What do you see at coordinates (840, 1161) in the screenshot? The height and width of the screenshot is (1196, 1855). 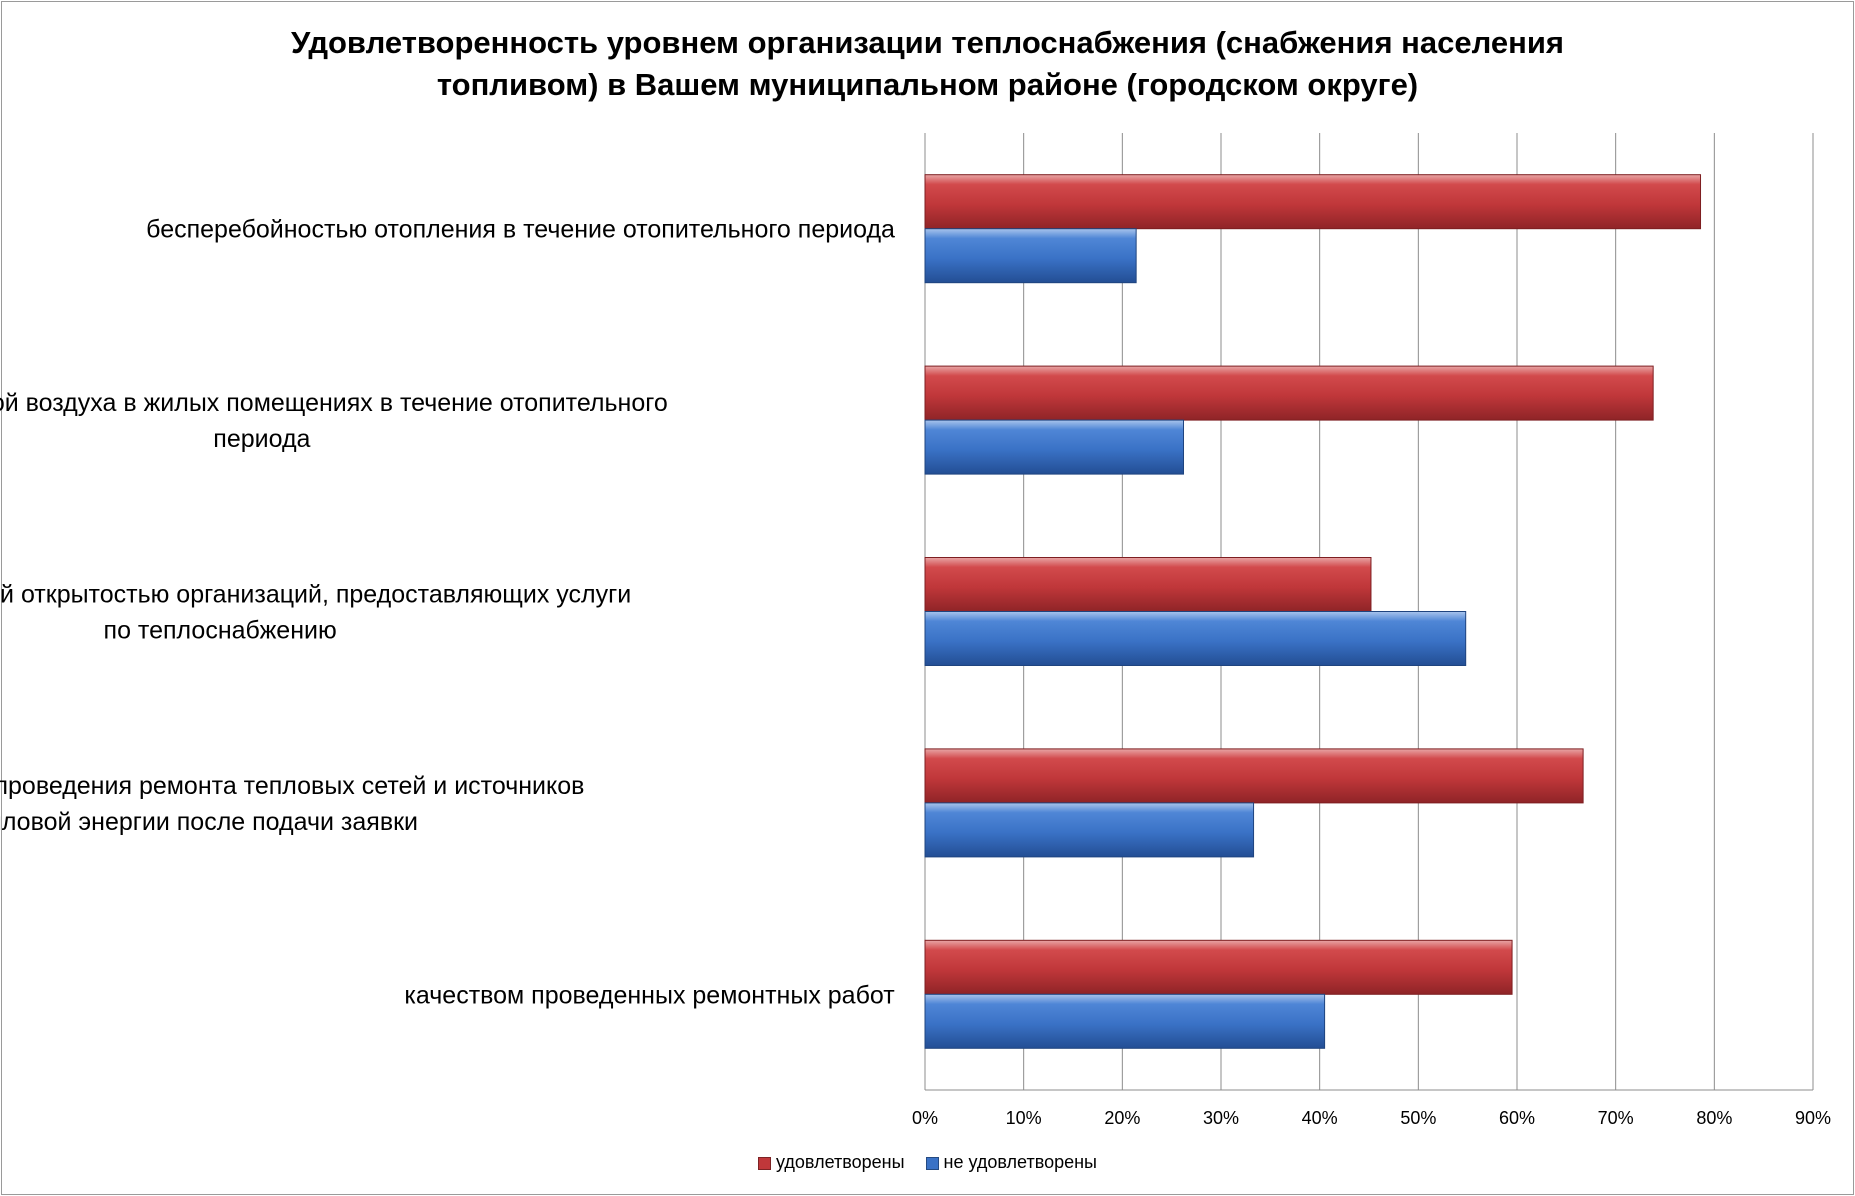 I see `legend-label-satisfied: удовлетворены` at bounding box center [840, 1161].